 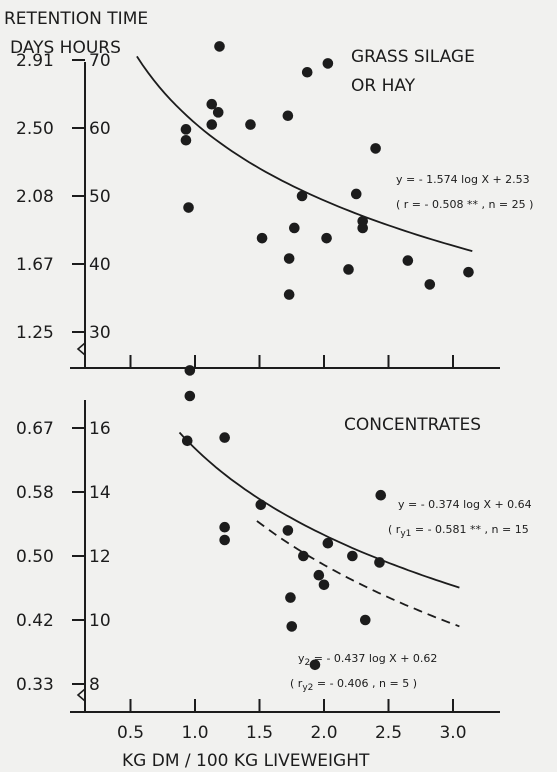 I want to click on y-axis-units: DAYS HOURS, so click(x=65, y=48).